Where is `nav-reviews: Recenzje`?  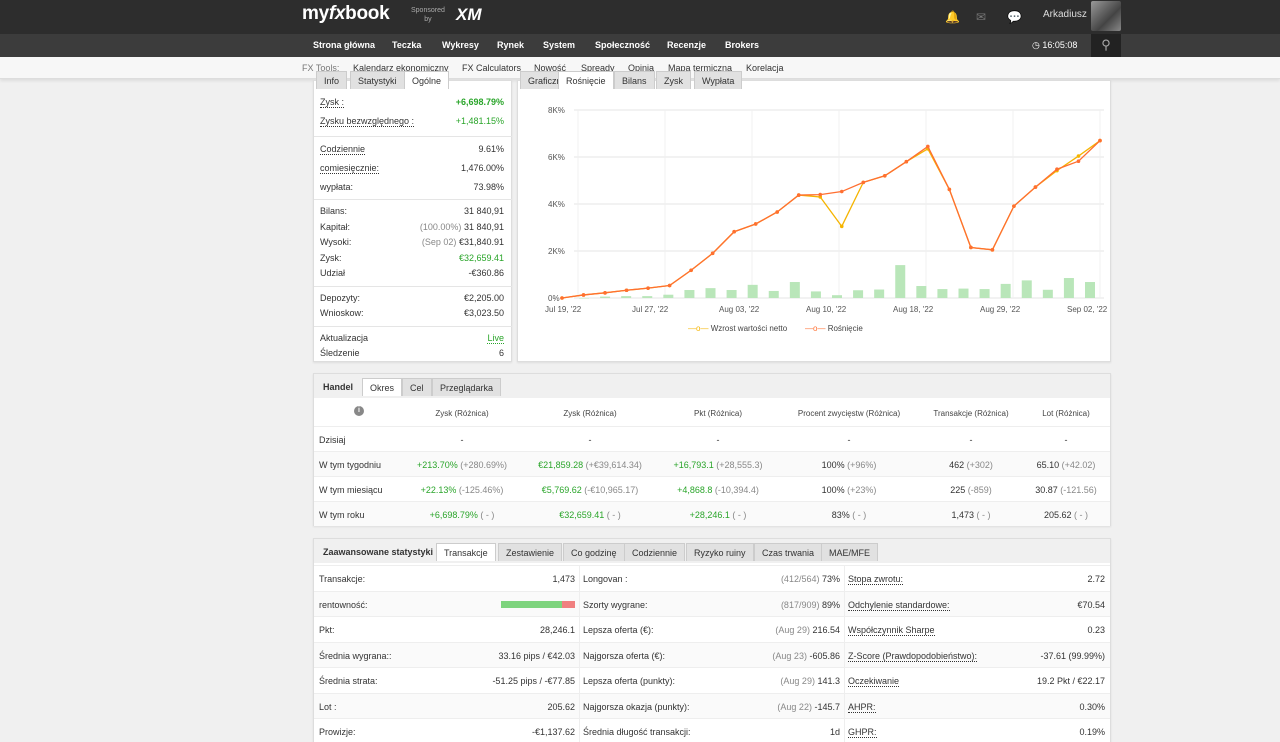
nav-reviews: Recenzje is located at coordinates (687, 45).